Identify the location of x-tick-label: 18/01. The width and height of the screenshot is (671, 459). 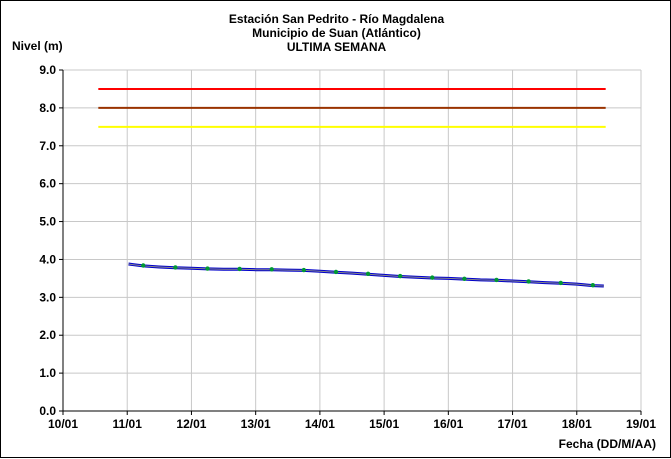
(577, 424).